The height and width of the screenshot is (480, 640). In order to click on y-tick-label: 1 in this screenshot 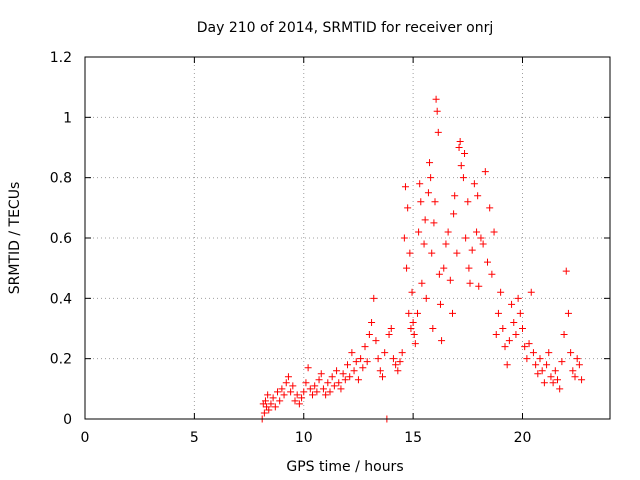, I will do `click(67, 118)`.